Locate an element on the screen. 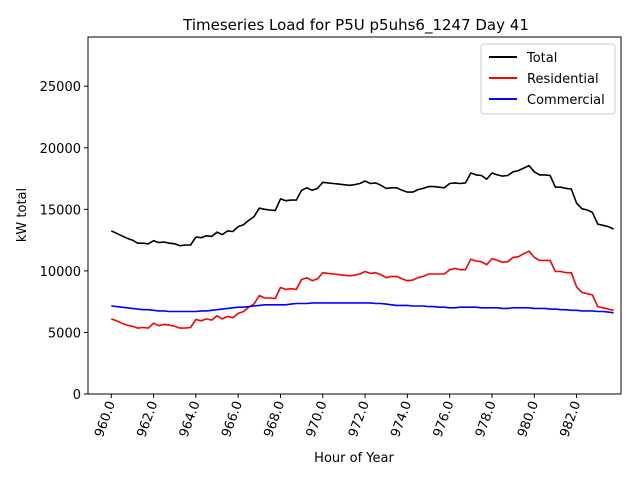  x-tick-label: 962.0 is located at coordinates (148, 419).